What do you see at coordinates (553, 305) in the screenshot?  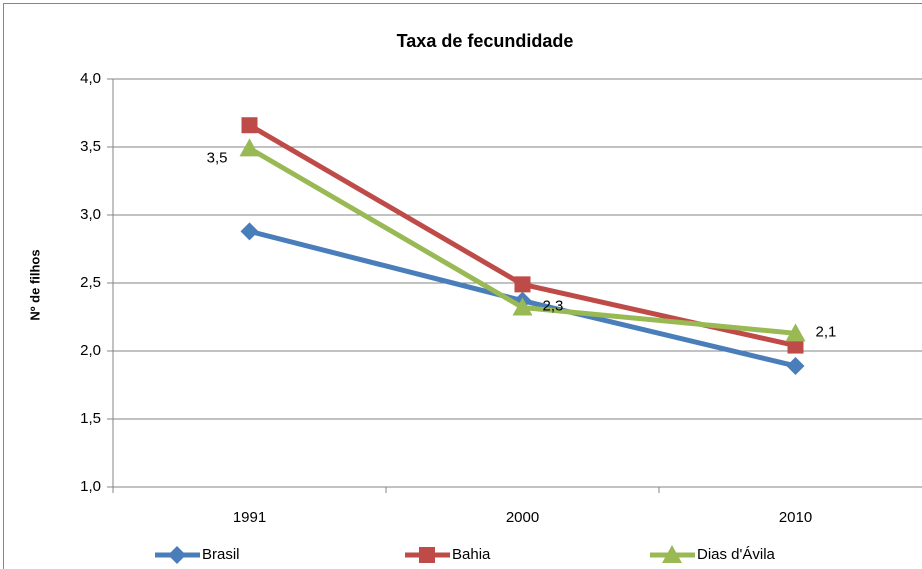 I see `data-label: 2,3` at bounding box center [553, 305].